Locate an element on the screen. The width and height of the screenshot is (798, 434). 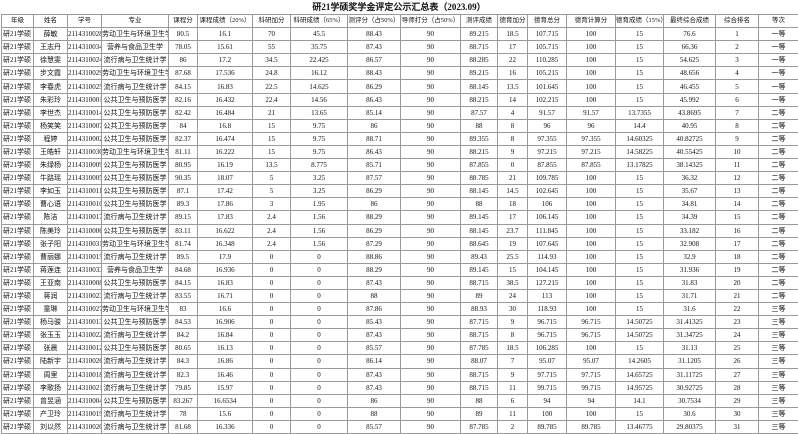
cell-name: 牛路瑶 is located at coordinates (51, 178).